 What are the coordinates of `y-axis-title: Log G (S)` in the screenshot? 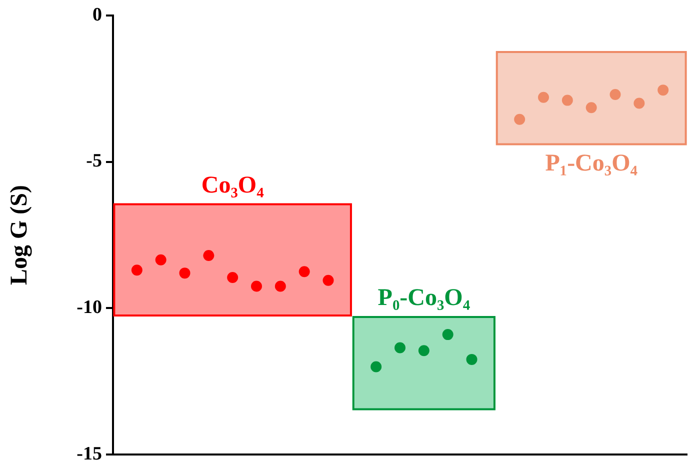 It's located at (19, 235).